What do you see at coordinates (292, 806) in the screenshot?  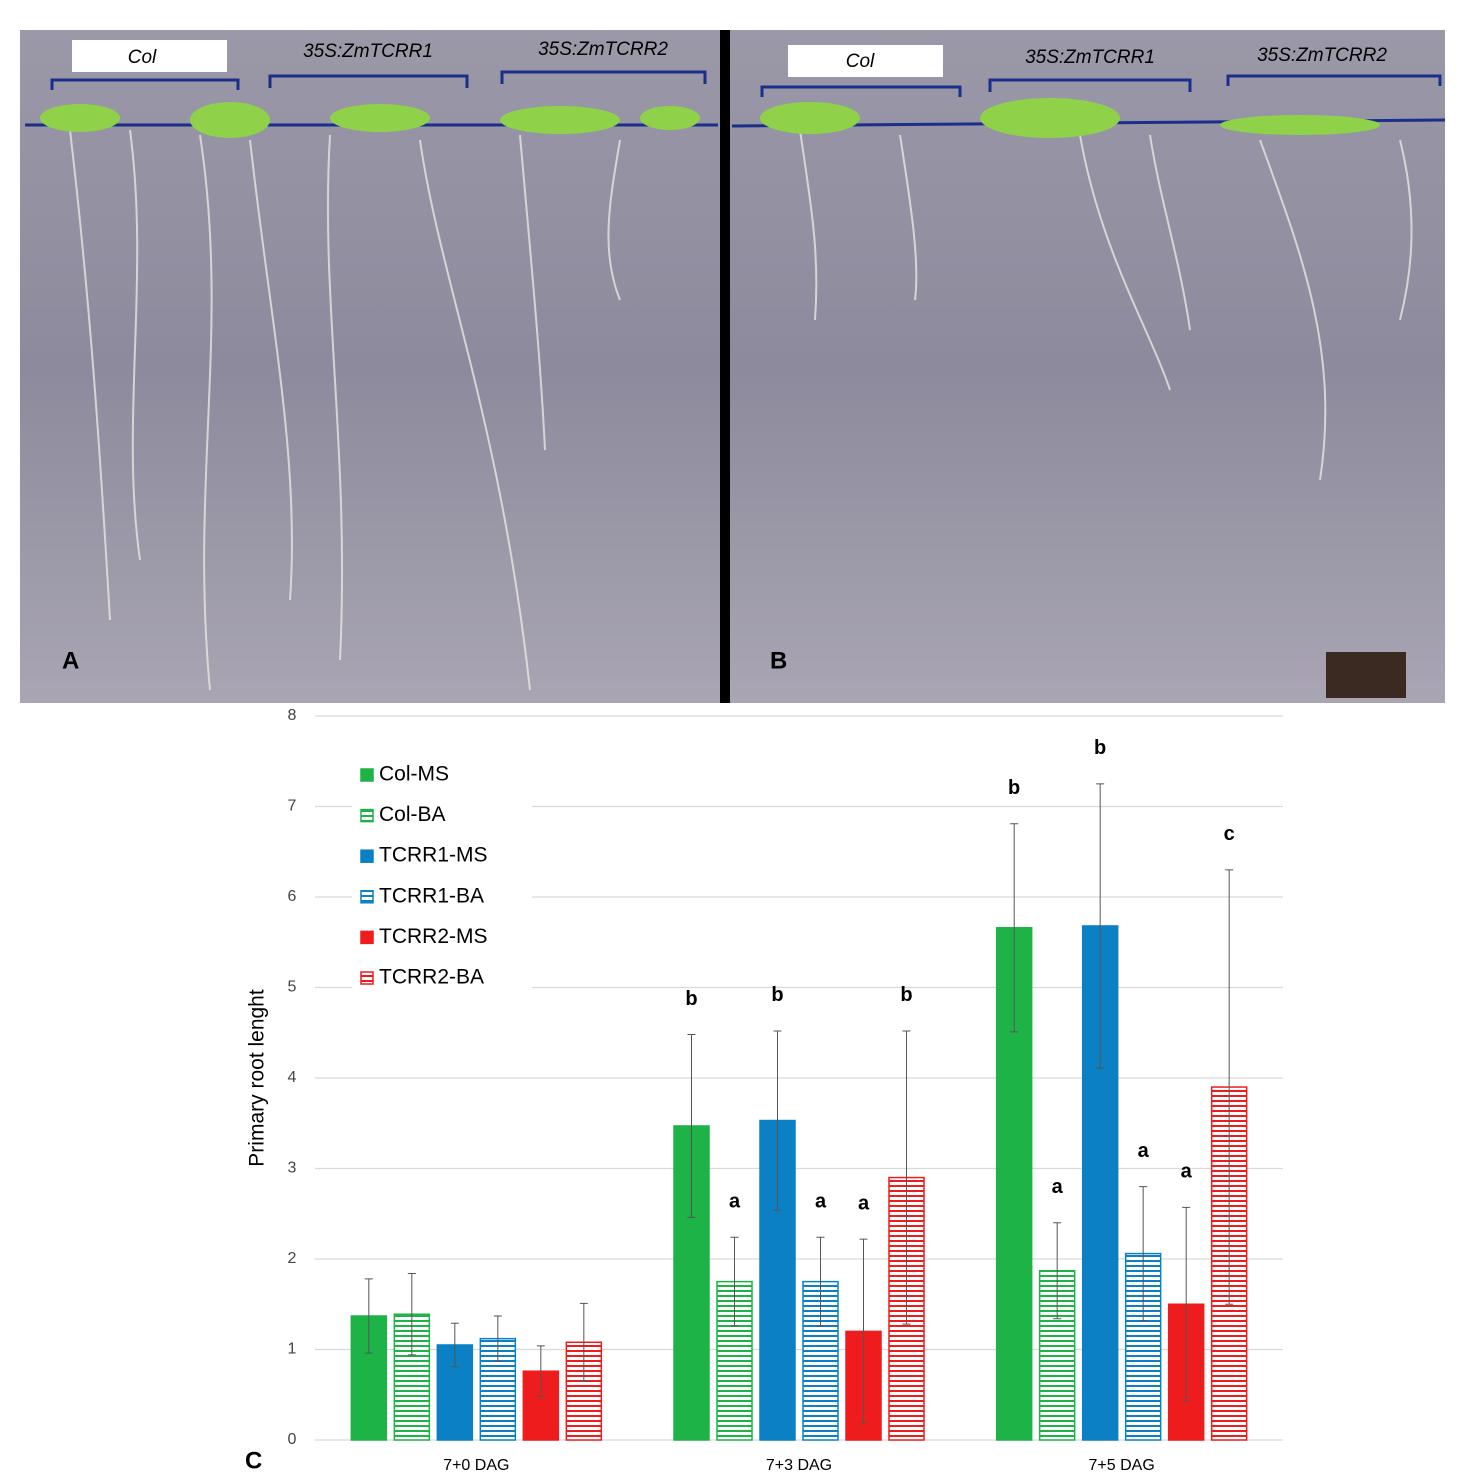 I see `y-tick-label: 7` at bounding box center [292, 806].